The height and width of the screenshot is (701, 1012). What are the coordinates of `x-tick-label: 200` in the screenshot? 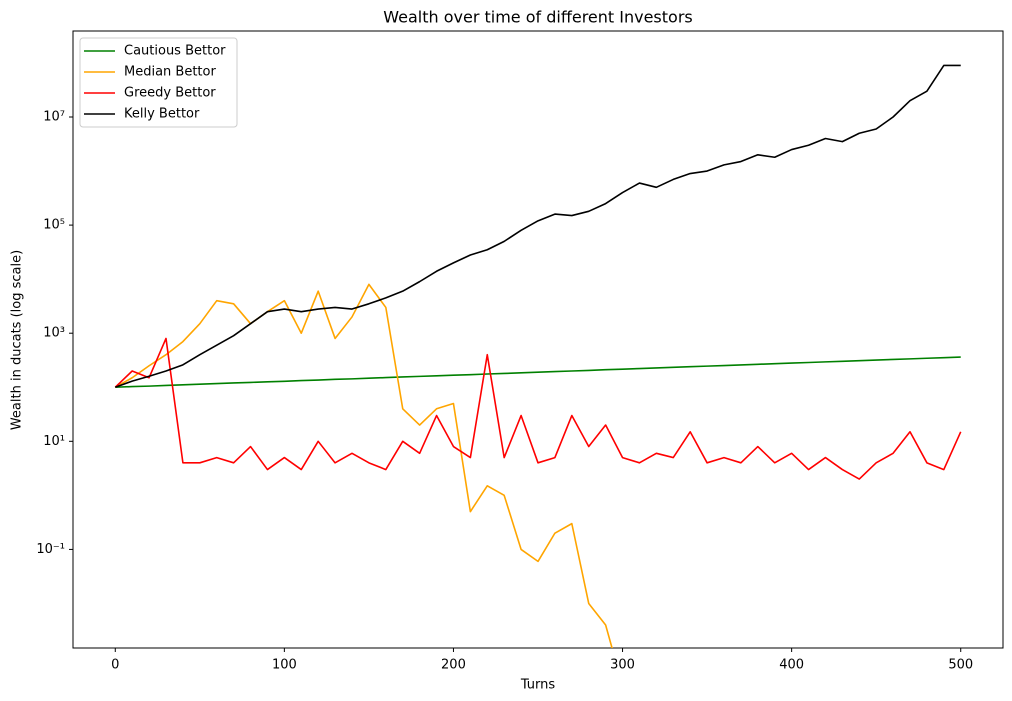 It's located at (453, 665).